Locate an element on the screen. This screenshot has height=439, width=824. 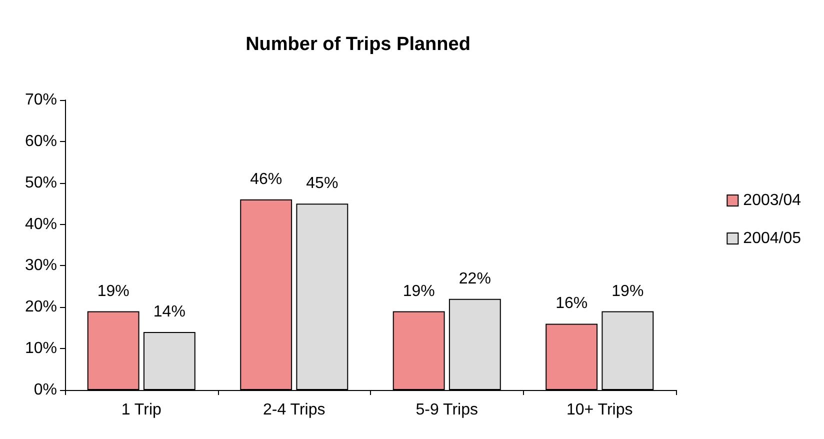
y-tick-label: 0% is located at coordinates (45, 390).